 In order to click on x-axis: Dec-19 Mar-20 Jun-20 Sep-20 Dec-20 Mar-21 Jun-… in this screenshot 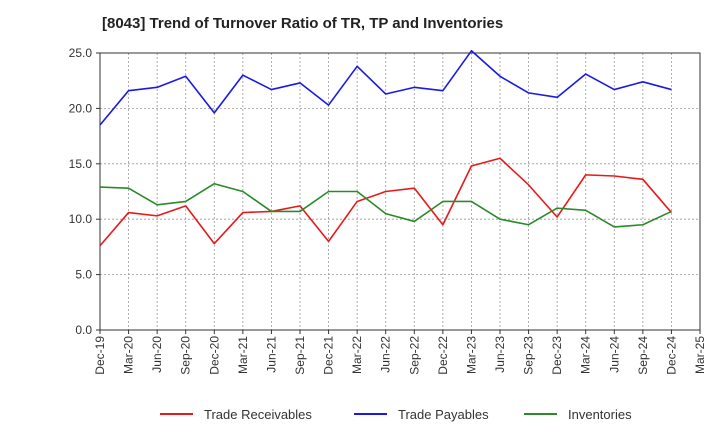, I will do `click(400, 352)`.